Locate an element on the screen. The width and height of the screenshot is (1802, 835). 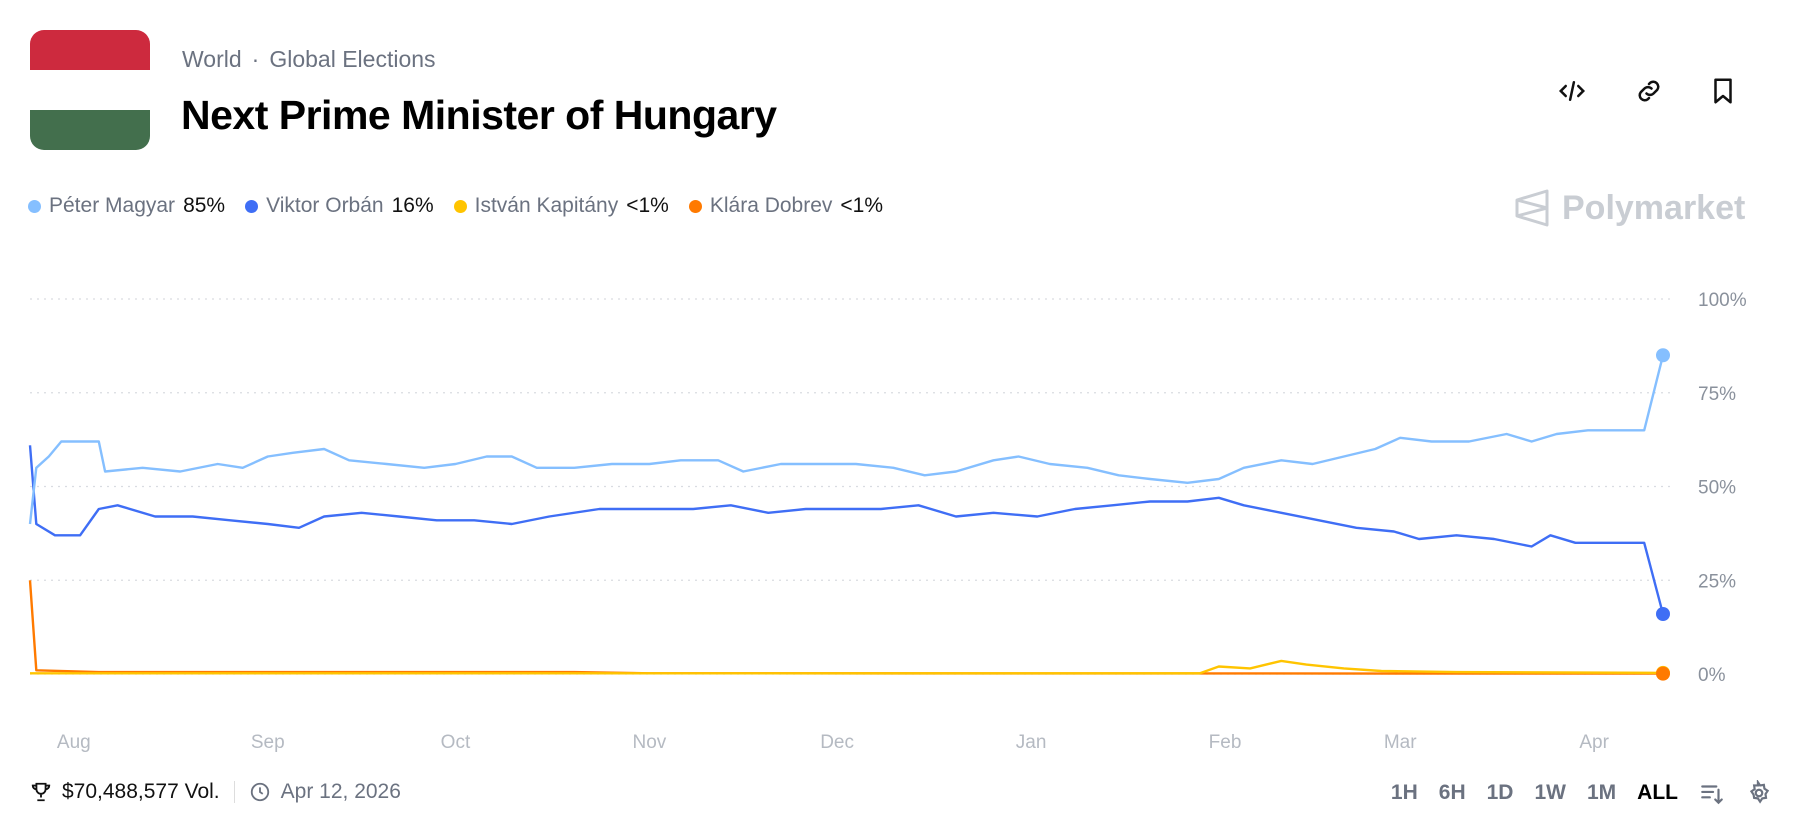
settings-gear-icon is located at coordinates (1759, 793).